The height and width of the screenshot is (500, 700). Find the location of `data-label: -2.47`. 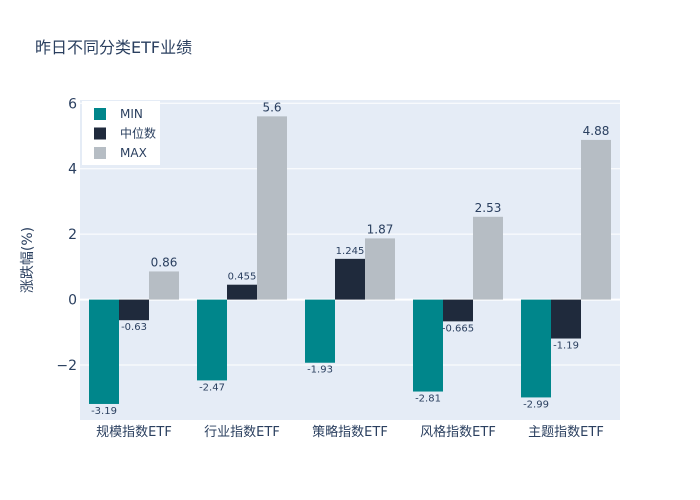

data-label: -2.47 is located at coordinates (212, 387).